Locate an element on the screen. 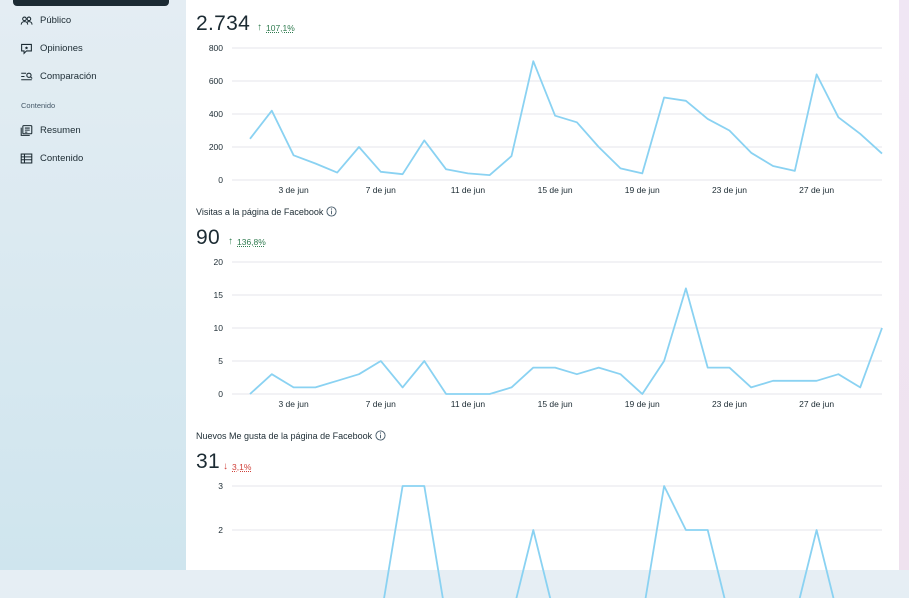 This screenshot has height=598, width=909. metric-title-text: Nuevos Me gusta de la página de Facebook is located at coordinates (284, 436).